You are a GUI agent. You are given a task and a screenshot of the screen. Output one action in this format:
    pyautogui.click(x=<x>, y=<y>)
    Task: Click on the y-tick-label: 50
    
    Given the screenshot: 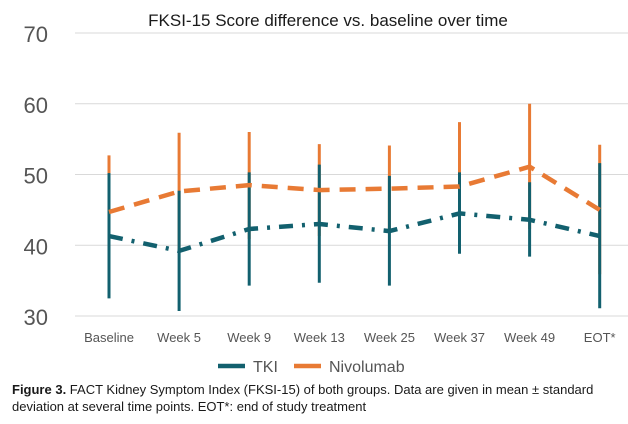 What is the action you would take?
    pyautogui.click(x=36, y=176)
    